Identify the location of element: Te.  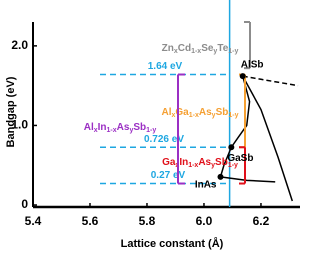
(222, 48).